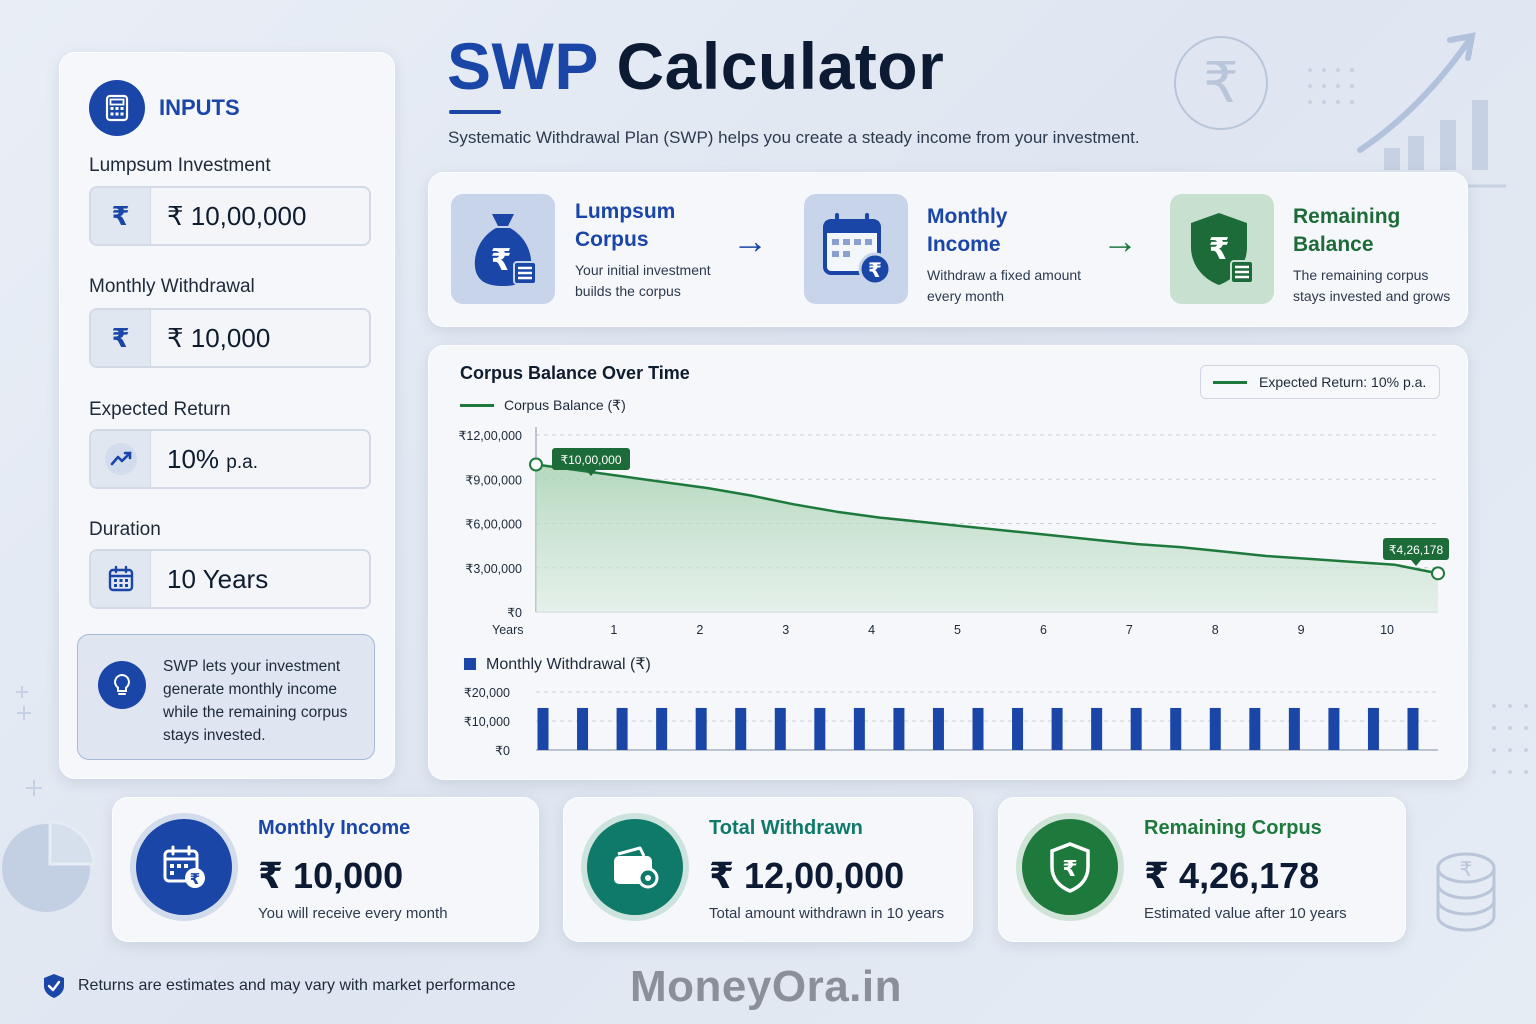 The width and height of the screenshot is (1536, 1024). I want to click on start-value-label: ₹10,00,000, so click(590, 460).